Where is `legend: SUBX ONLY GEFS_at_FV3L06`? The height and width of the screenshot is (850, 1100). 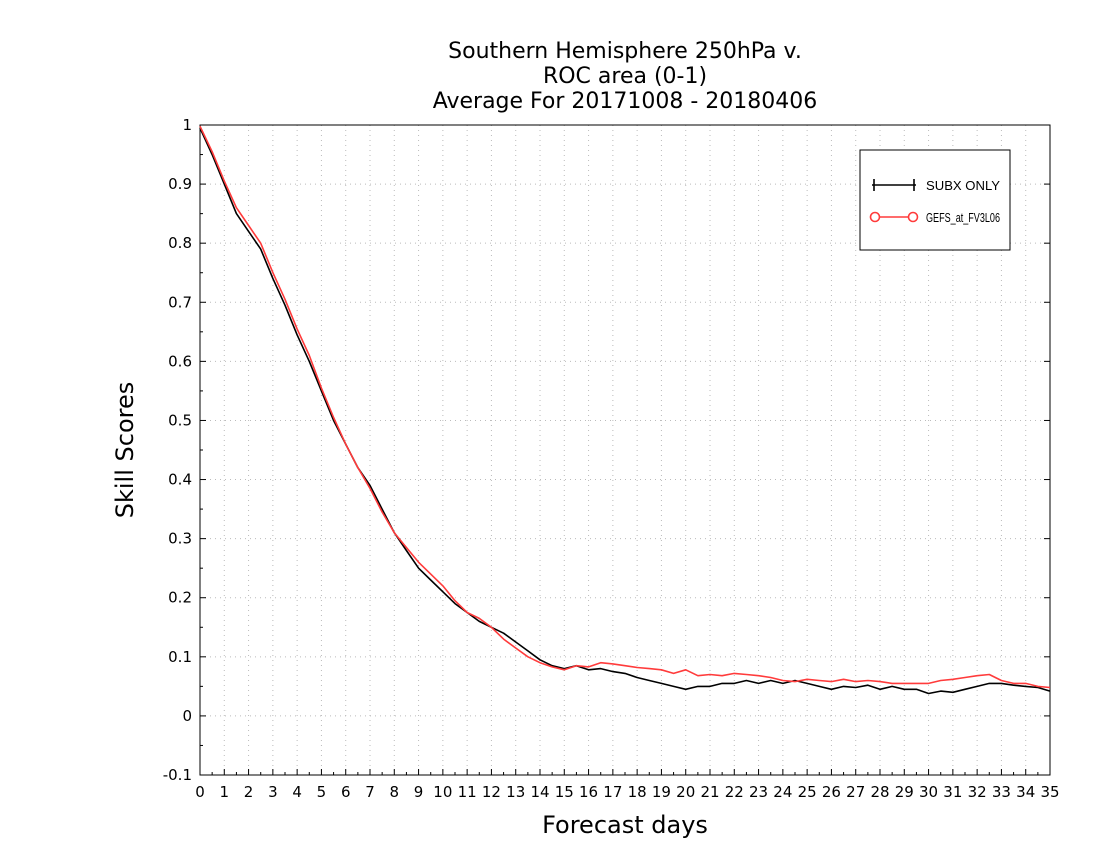 legend: SUBX ONLY GEFS_at_FV3L06 is located at coordinates (935, 200).